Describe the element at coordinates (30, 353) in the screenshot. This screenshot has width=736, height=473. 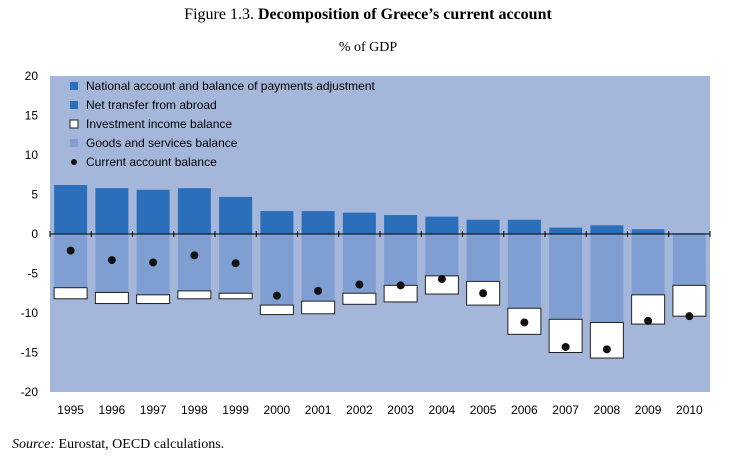
I see `y-tick-label: -15` at that location.